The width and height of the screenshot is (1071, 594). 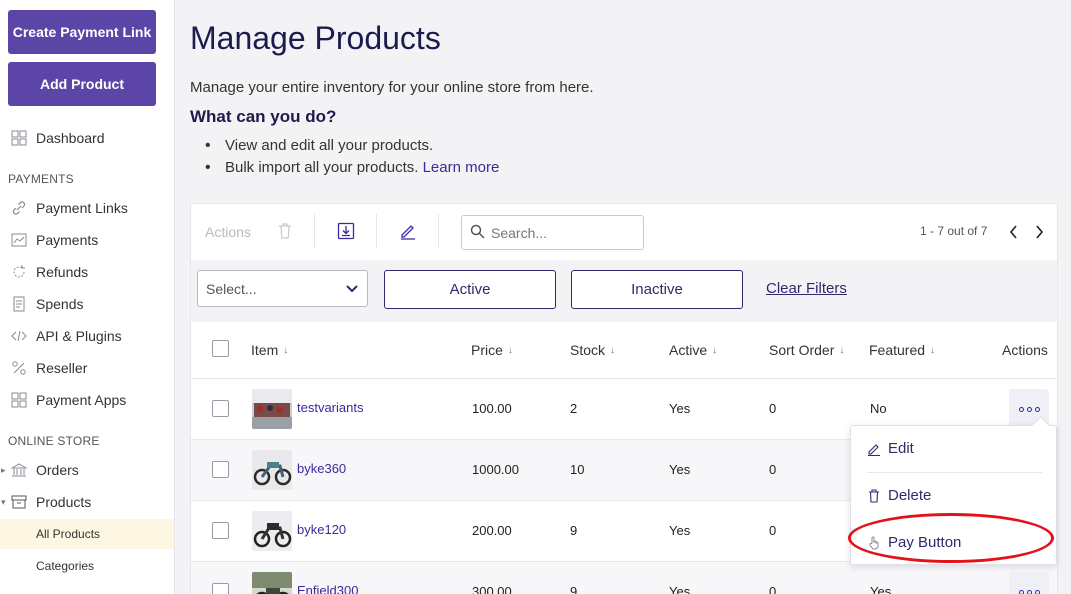 What do you see at coordinates (806, 288) in the screenshot?
I see `clear-filters-link: Clear Filters` at bounding box center [806, 288].